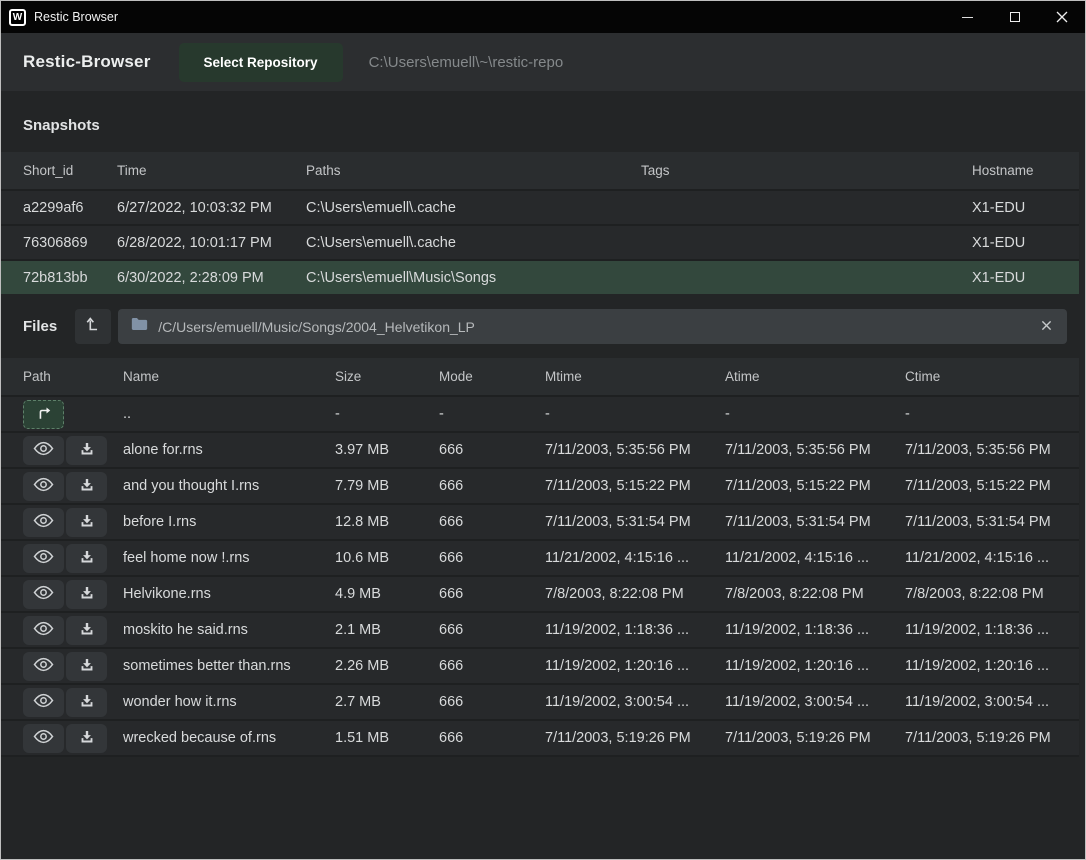 The image size is (1086, 860). I want to click on col-mode: Mode, so click(456, 376).